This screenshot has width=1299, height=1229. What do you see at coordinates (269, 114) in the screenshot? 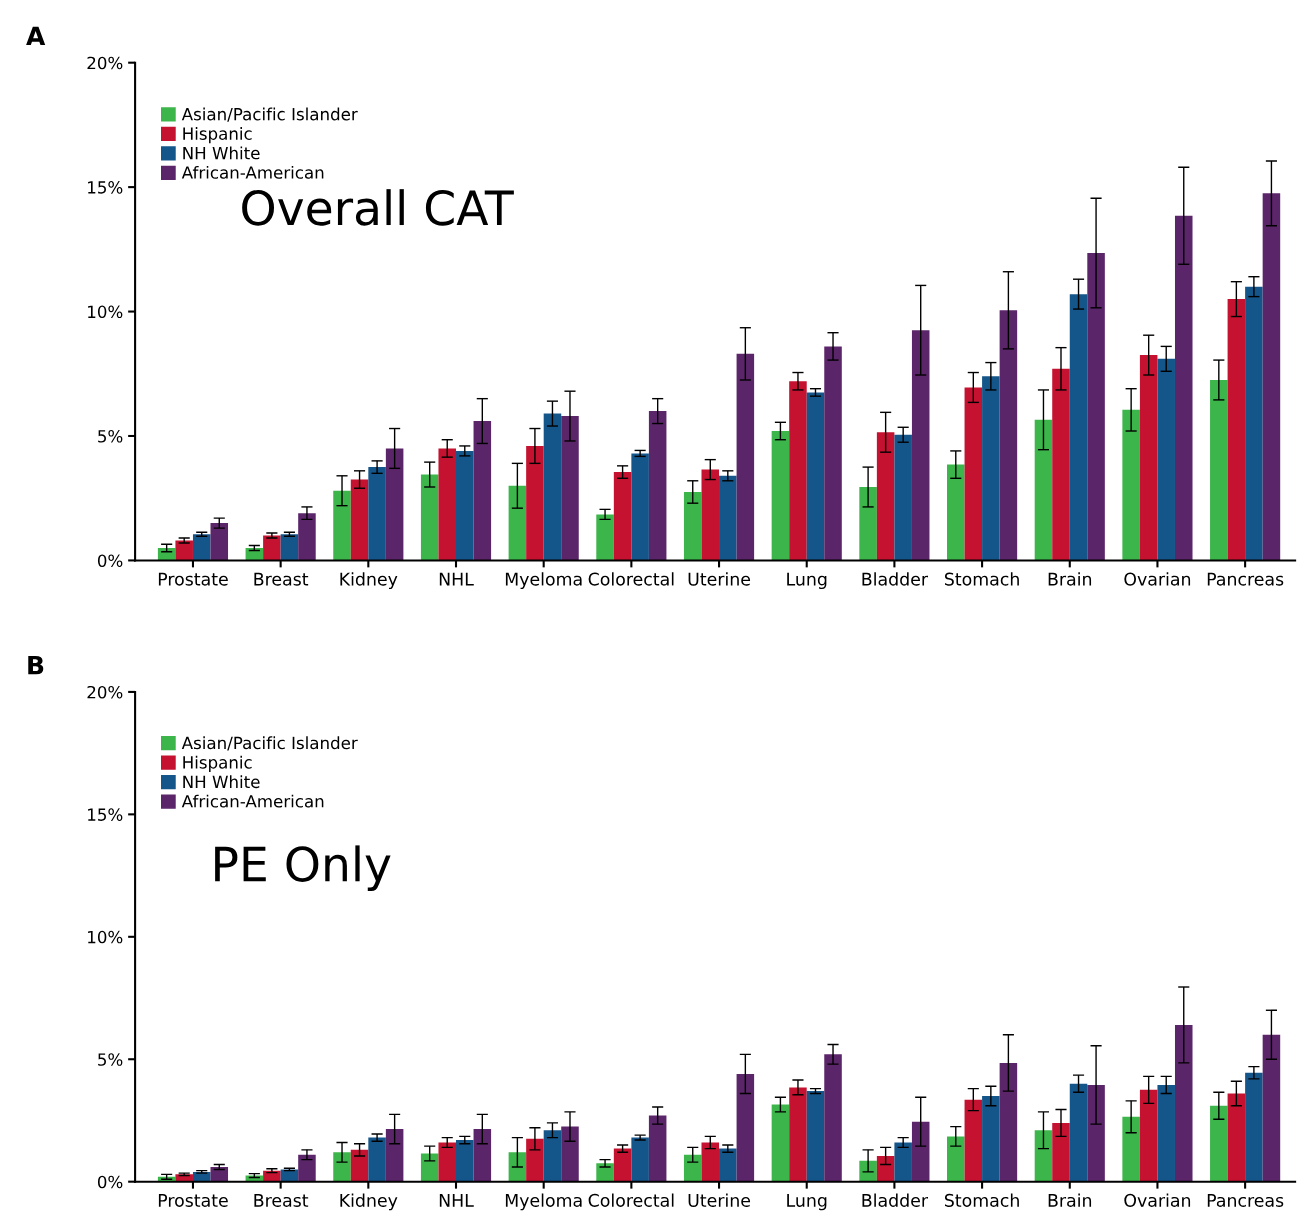
I see `legend-label: Asian/Pacific Islander` at bounding box center [269, 114].